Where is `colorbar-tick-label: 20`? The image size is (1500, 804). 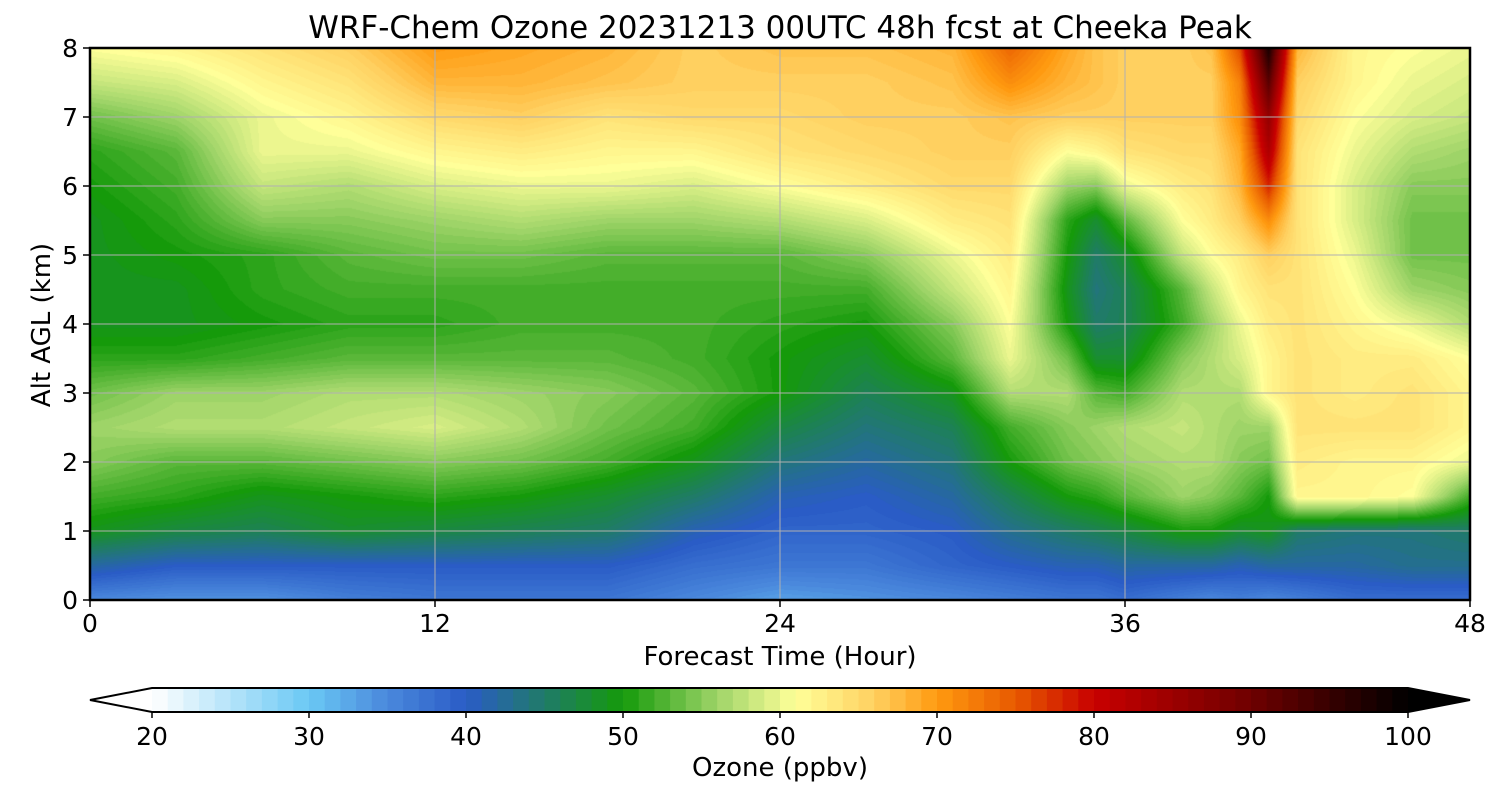 colorbar-tick-label: 20 is located at coordinates (152, 736).